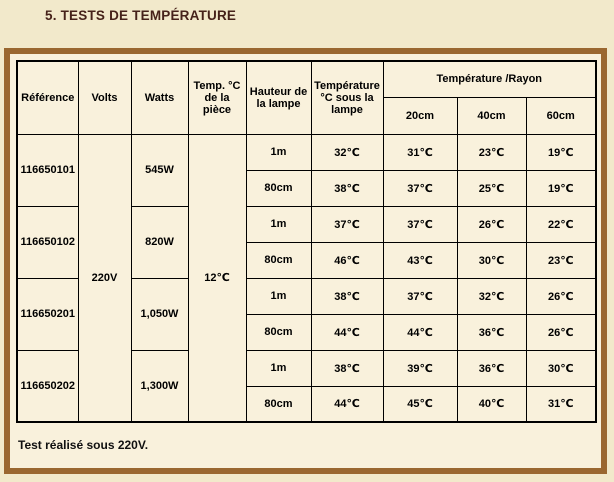  I want to click on section-title: 5. TESTS DE TEMPÉRATURE, so click(141, 15).